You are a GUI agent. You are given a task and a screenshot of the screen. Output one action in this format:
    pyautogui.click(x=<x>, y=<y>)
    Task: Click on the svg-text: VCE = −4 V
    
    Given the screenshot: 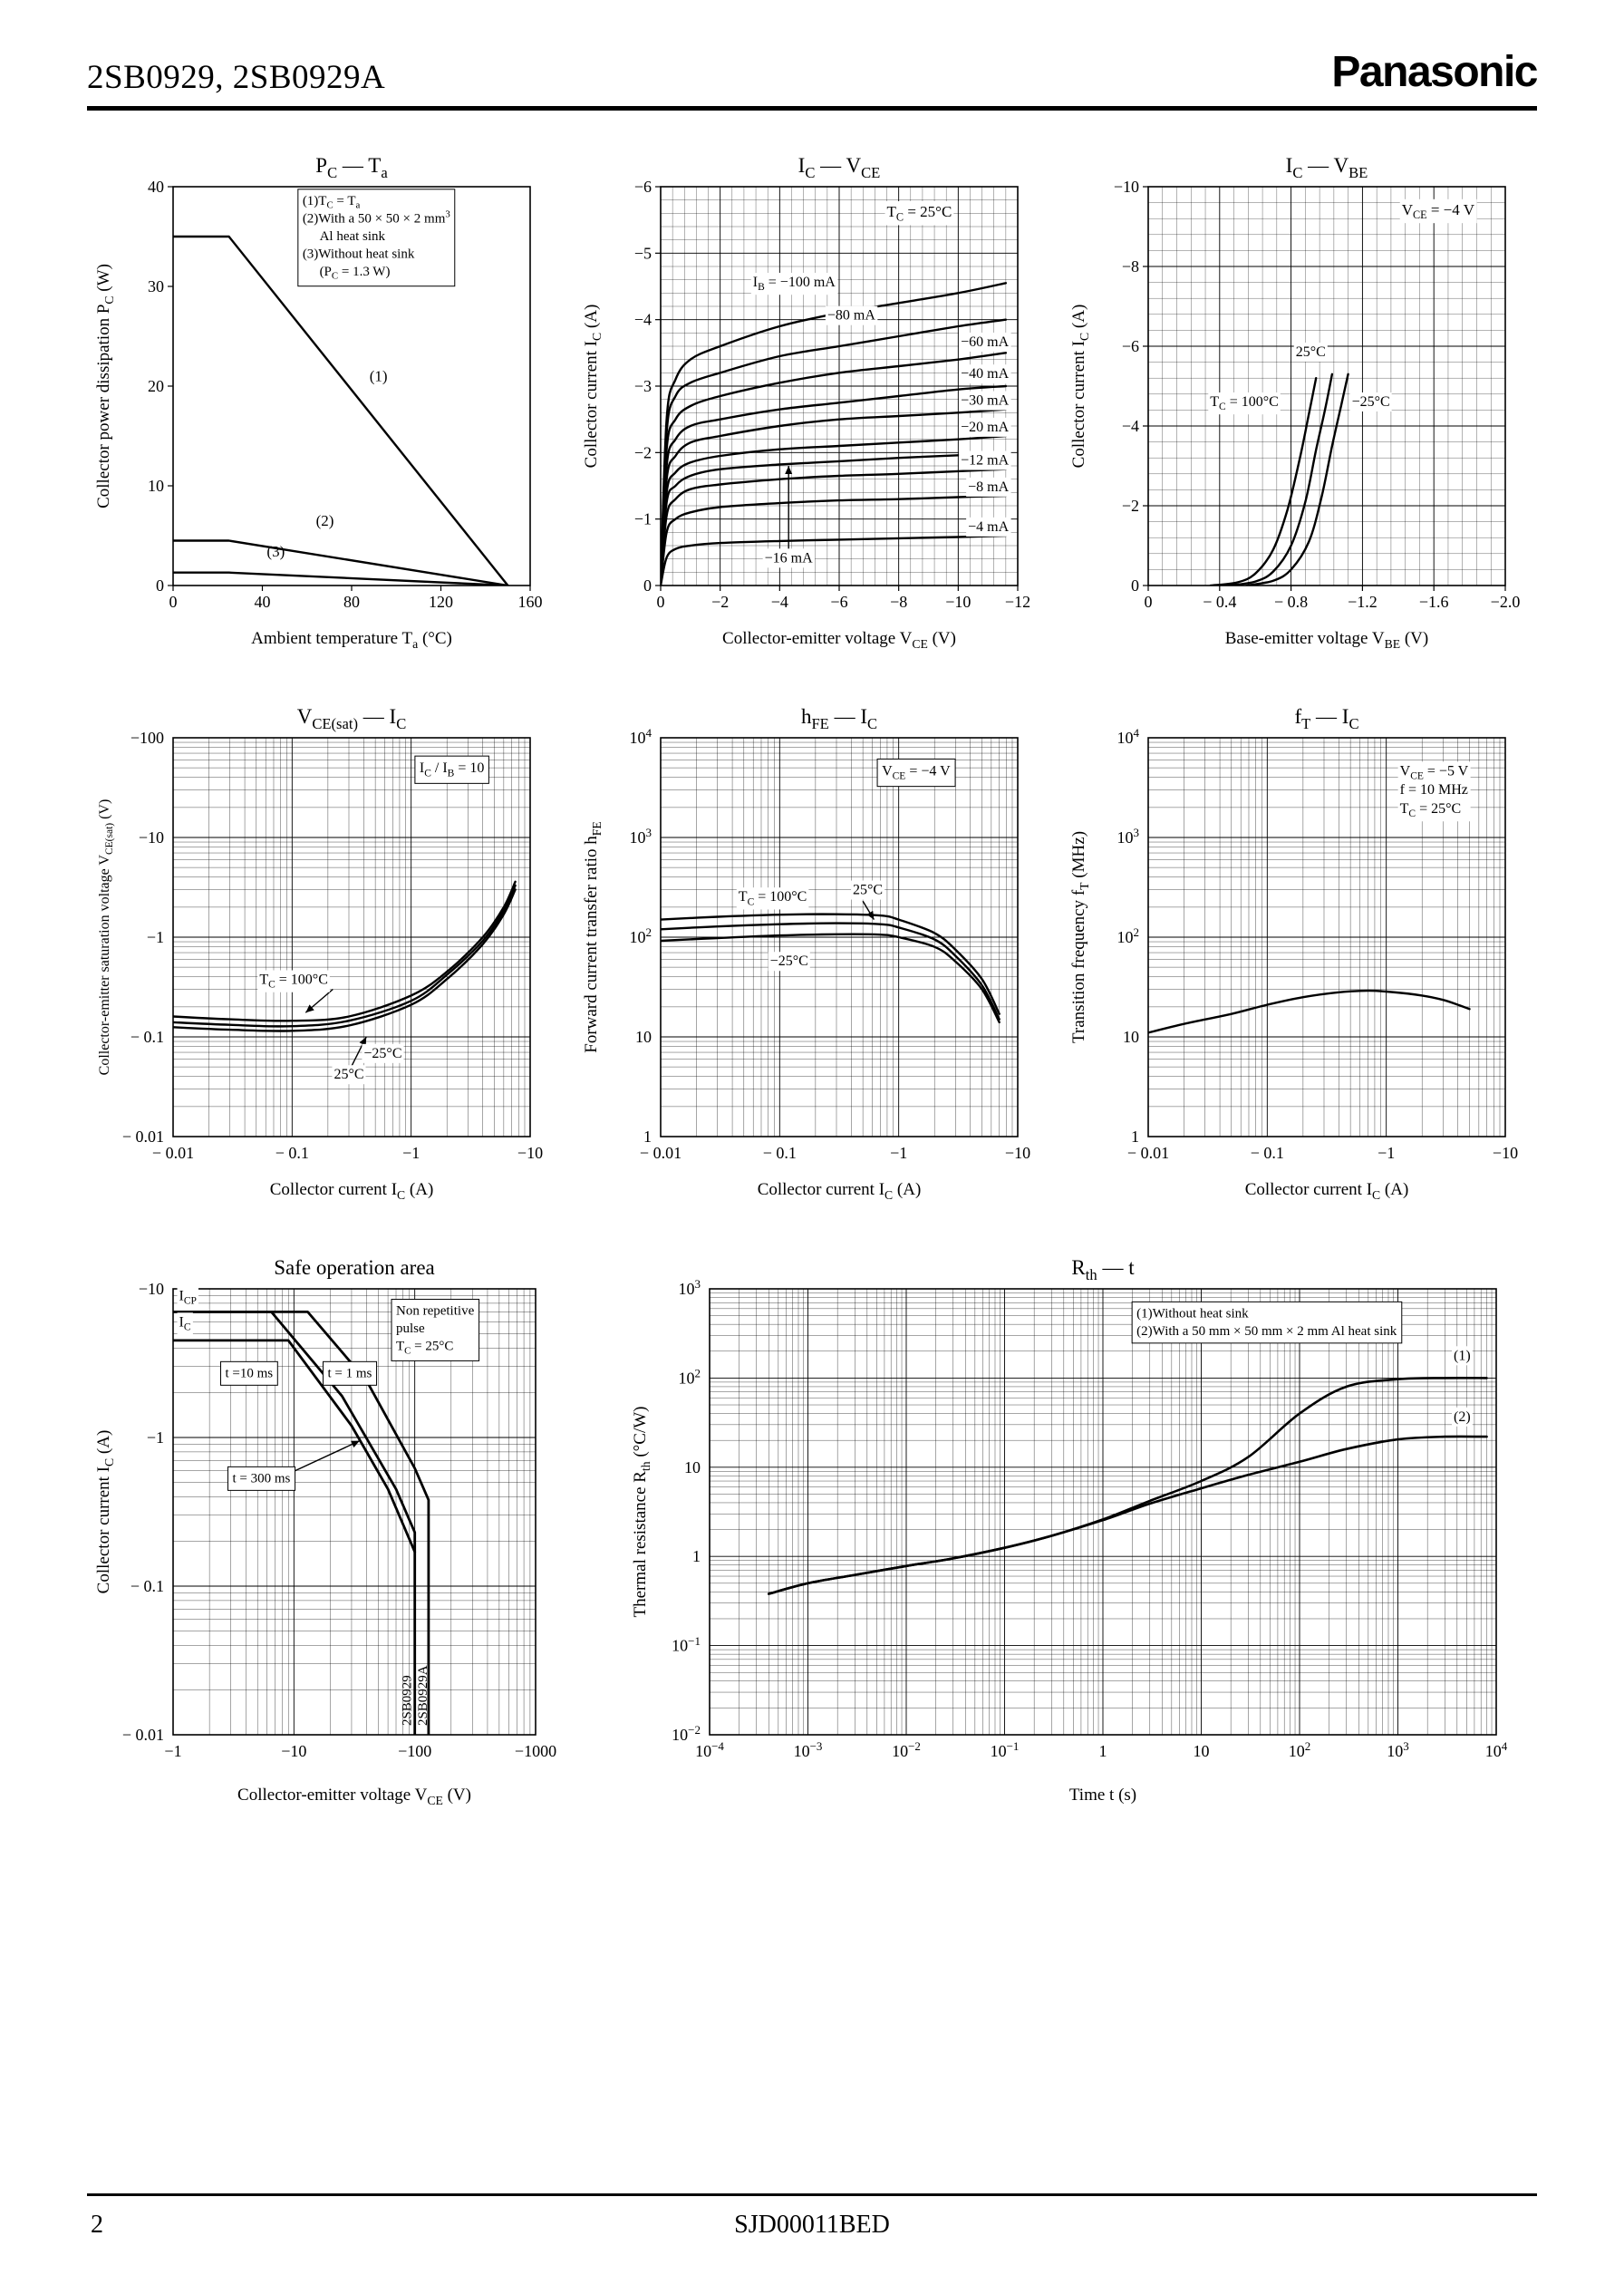 What is the action you would take?
    pyautogui.click(x=916, y=772)
    